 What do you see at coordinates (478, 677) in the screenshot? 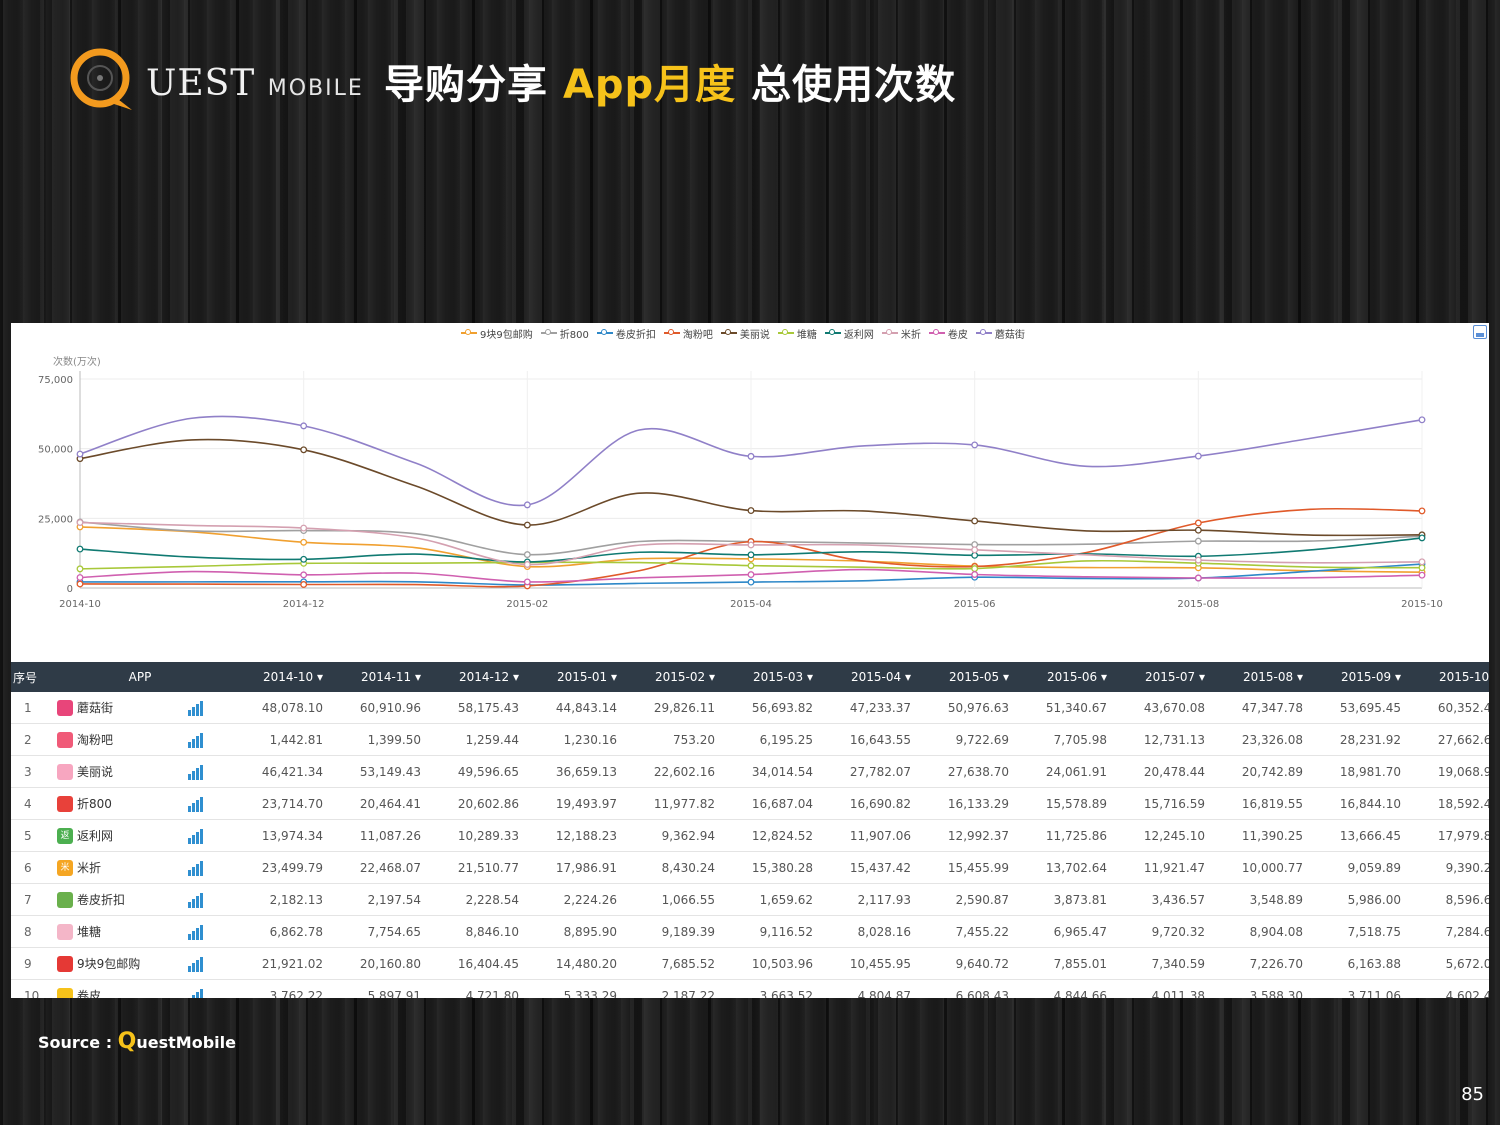
I see `header-month-sort: 2014-12 ▾` at bounding box center [478, 677].